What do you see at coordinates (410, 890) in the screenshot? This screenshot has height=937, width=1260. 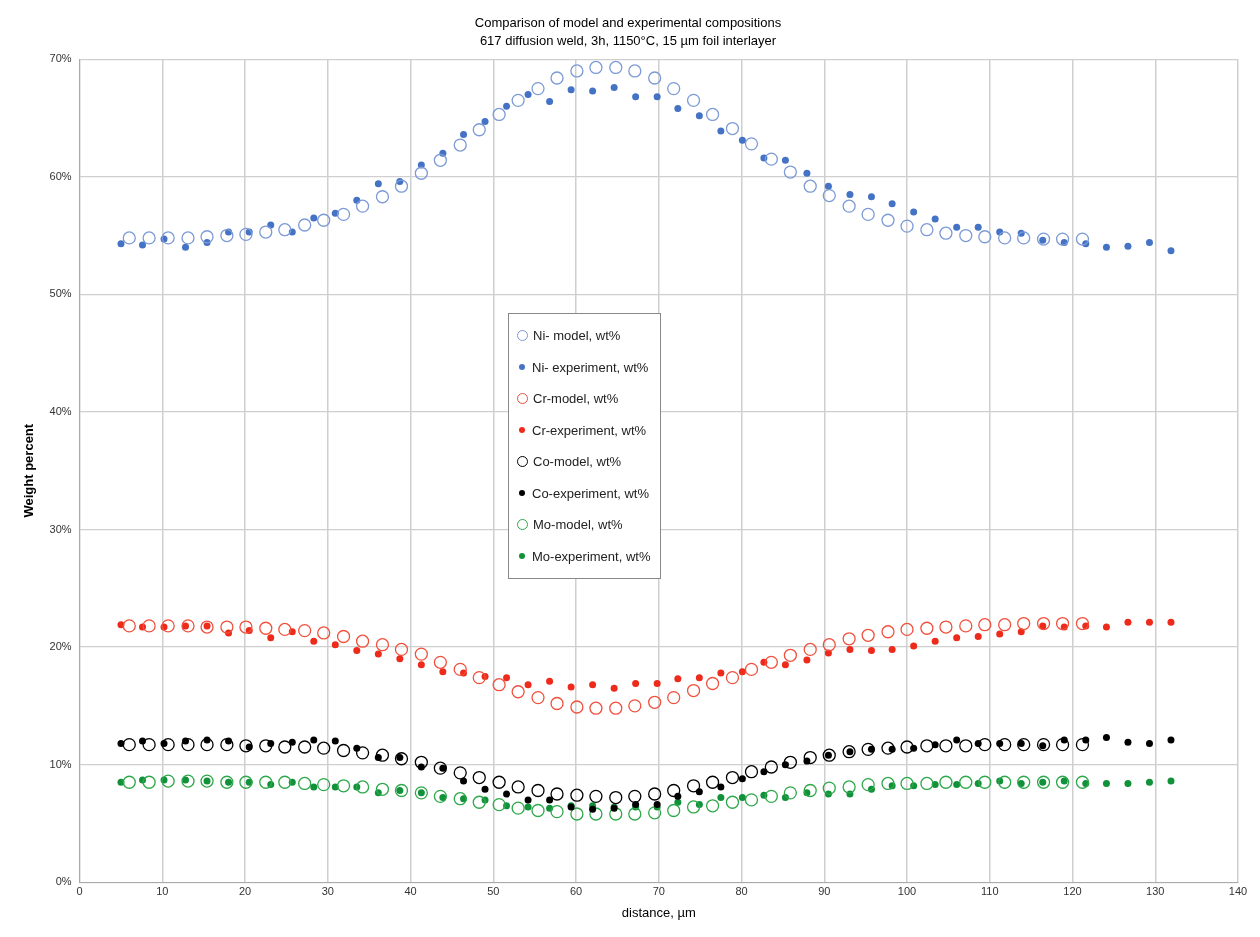 I see `x-tick-label: 40` at bounding box center [410, 890].